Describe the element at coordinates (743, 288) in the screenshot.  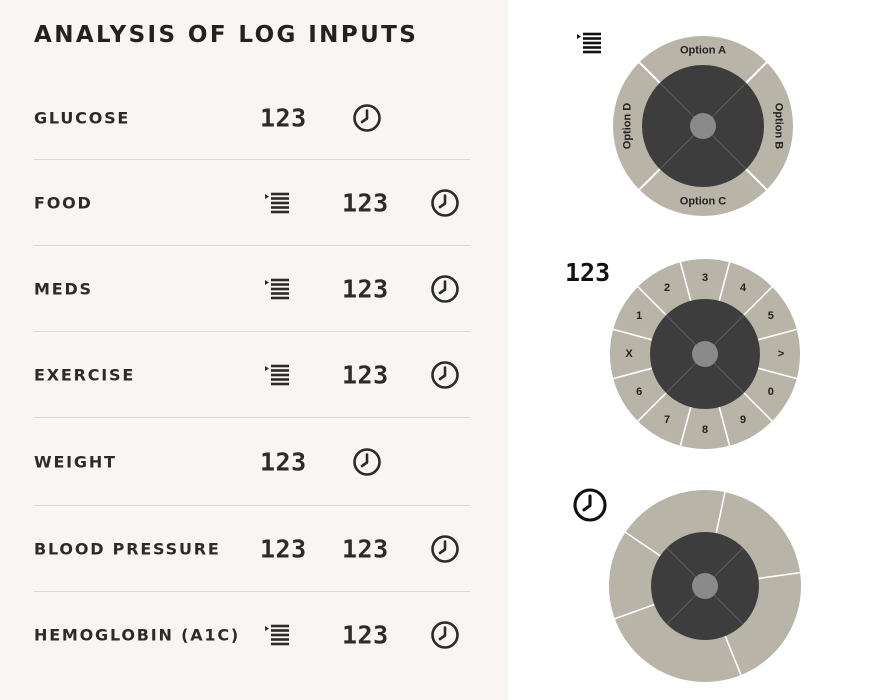
I see `number-key: 4` at that location.